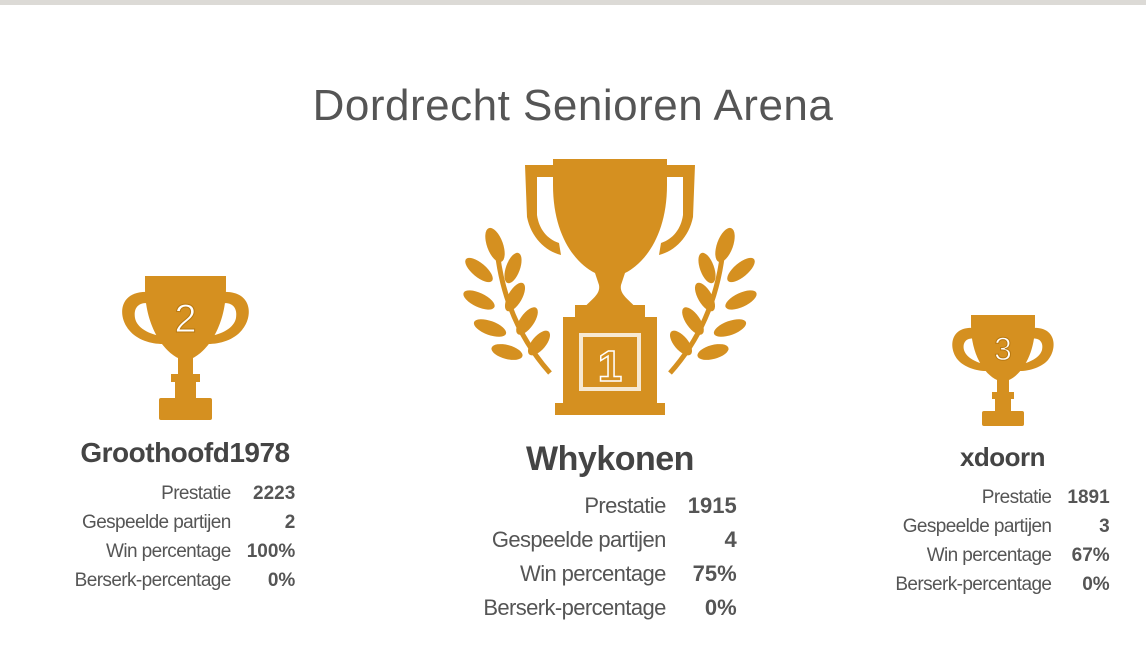 The image size is (1146, 645). I want to click on stat-row-win: Win percentage 100%, so click(185, 551).